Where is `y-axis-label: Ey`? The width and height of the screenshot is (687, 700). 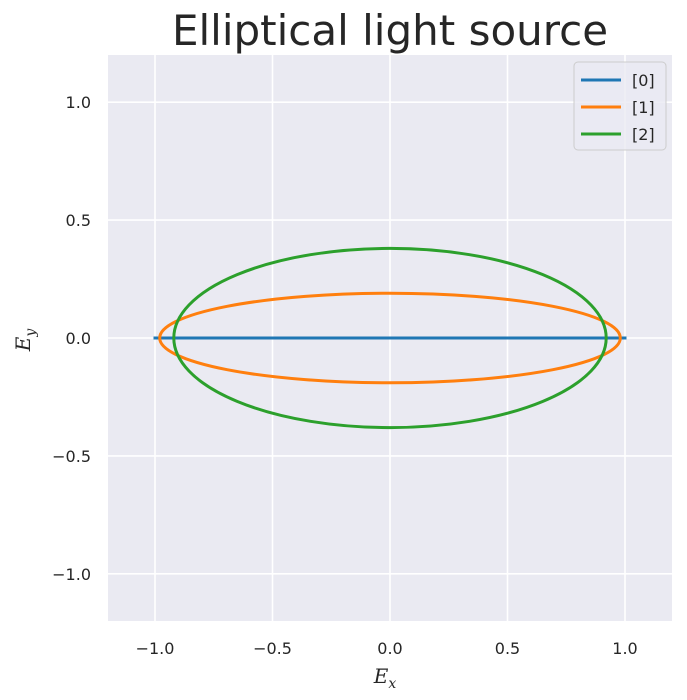 y-axis-label: Ey is located at coordinates (25, 340).